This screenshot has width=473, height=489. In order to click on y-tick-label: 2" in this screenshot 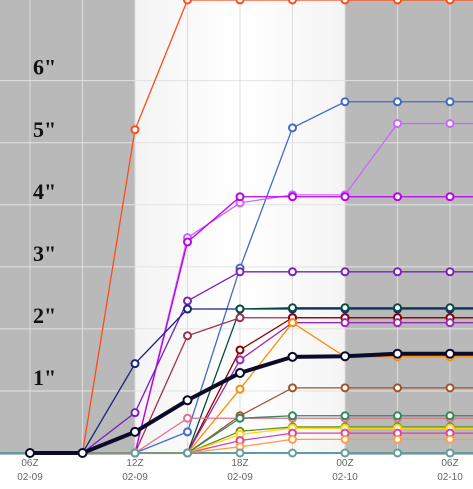, I will do `click(44, 315)`.